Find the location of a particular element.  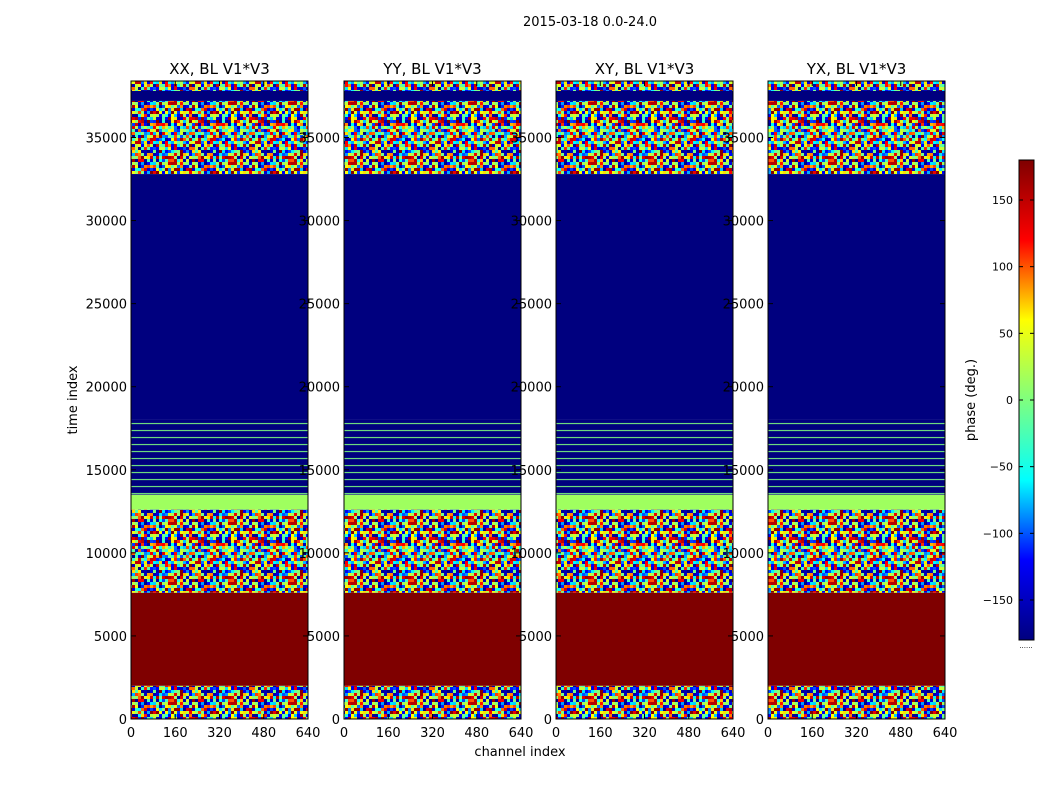

colorbar-tick-label: 150 is located at coordinates (1002, 200).